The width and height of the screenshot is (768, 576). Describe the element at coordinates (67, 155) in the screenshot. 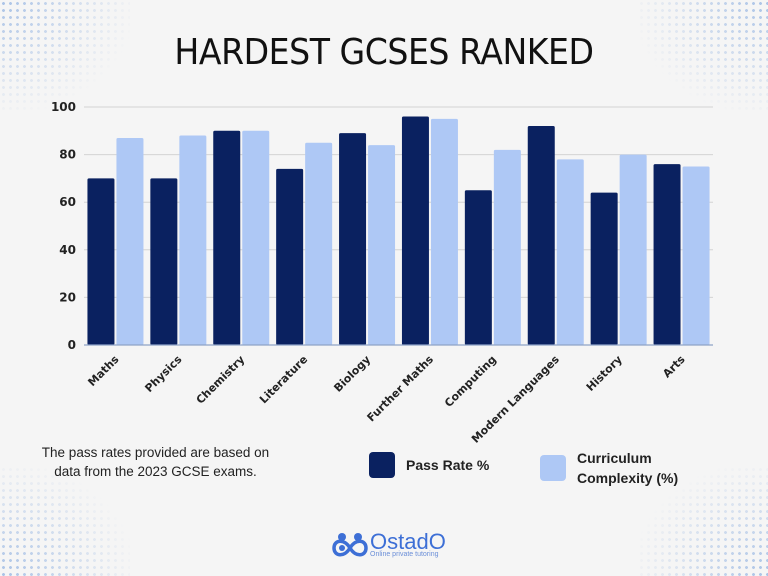

I see `y-tick-label: 80` at that location.